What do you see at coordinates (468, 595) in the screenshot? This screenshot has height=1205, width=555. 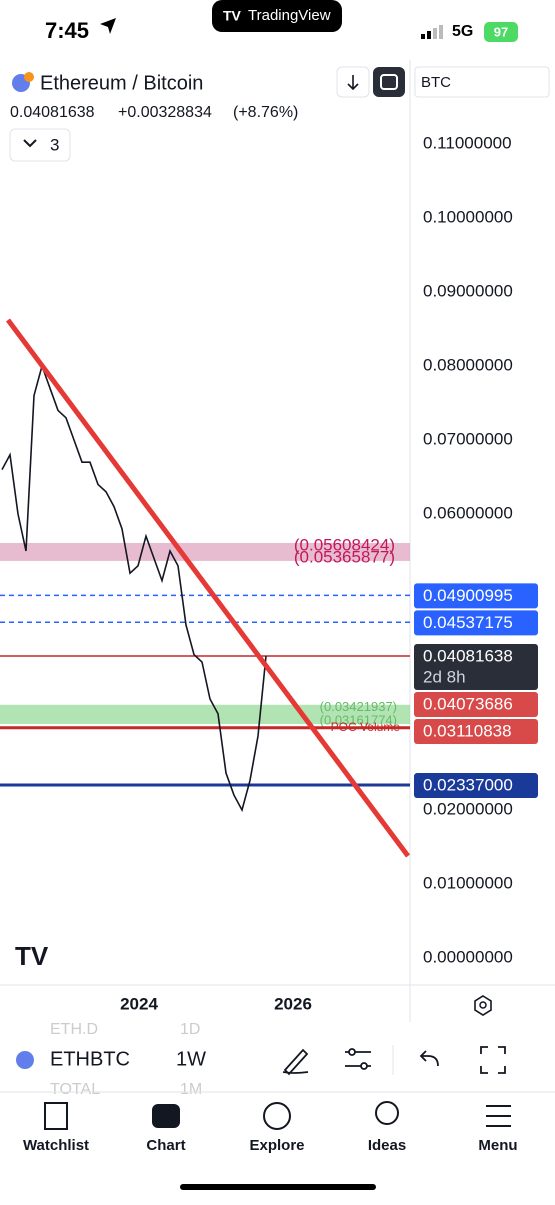 I see `price-tag-label: 0.04900995` at bounding box center [468, 595].